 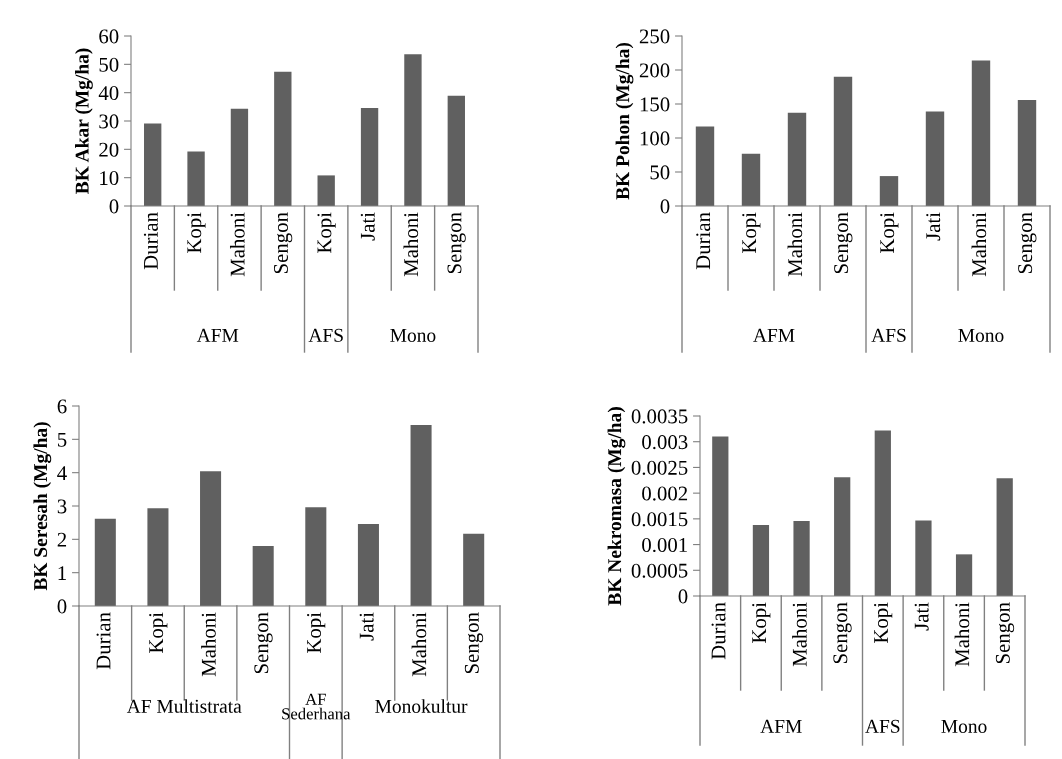 What do you see at coordinates (616, 506) in the screenshot?
I see `y-axis-title: BK Nekromasa (Mg/ha)` at bounding box center [616, 506].